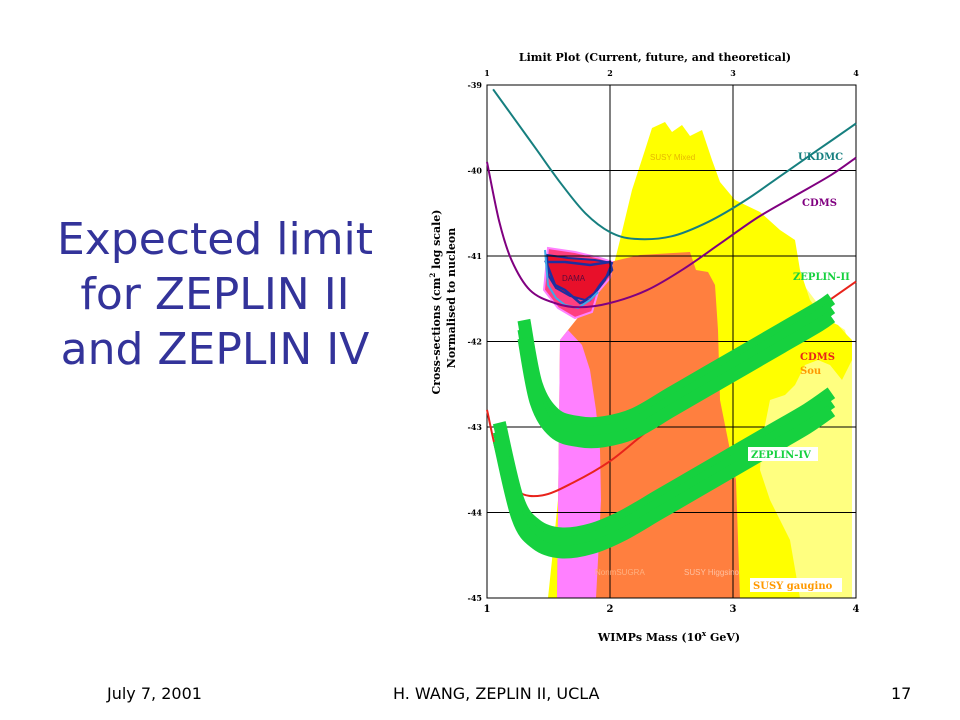 The width and height of the screenshot is (960, 720). What do you see at coordinates (820, 157) in the screenshot?
I see `ukdmc-label: UKDMC` at bounding box center [820, 157].